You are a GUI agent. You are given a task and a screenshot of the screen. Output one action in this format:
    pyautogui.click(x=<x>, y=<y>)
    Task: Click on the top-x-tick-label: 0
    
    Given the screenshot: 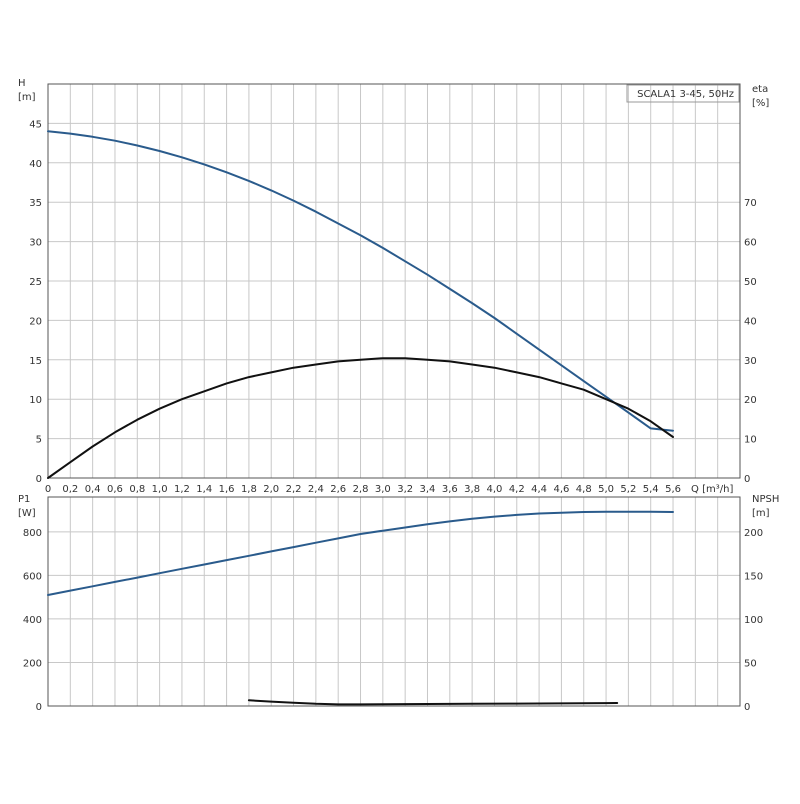 What is the action you would take?
    pyautogui.click(x=48, y=489)
    